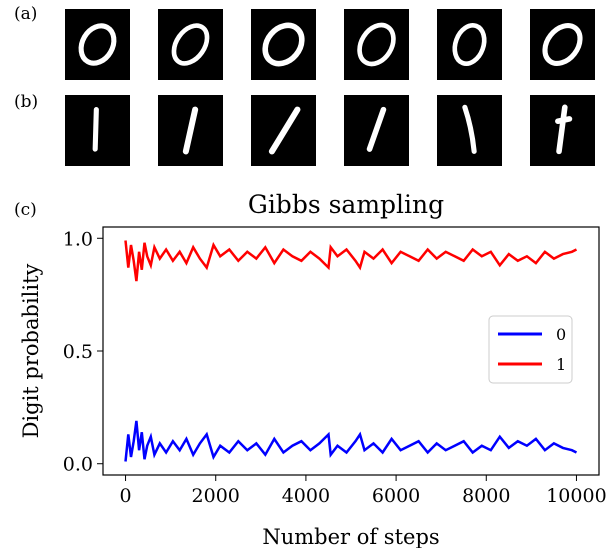 The height and width of the screenshot is (548, 609). What do you see at coordinates (306, 496) in the screenshot?
I see `x-tick-label: 4000` at bounding box center [306, 496].